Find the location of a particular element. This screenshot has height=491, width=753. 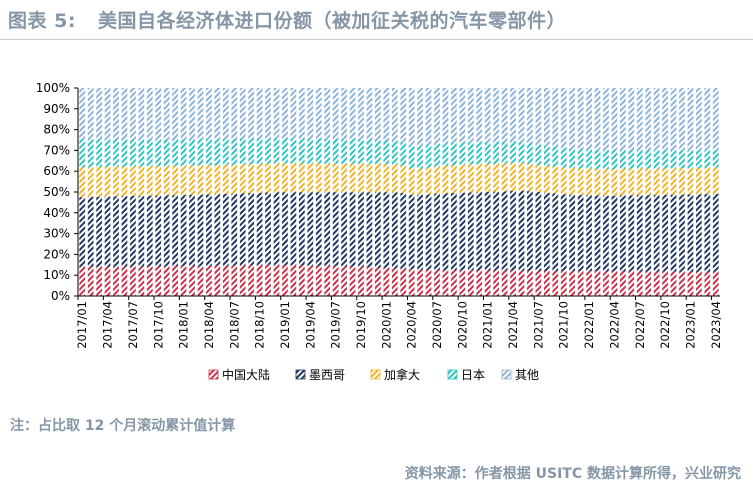

x-tick-label: 2017/07 is located at coordinates (133, 325).